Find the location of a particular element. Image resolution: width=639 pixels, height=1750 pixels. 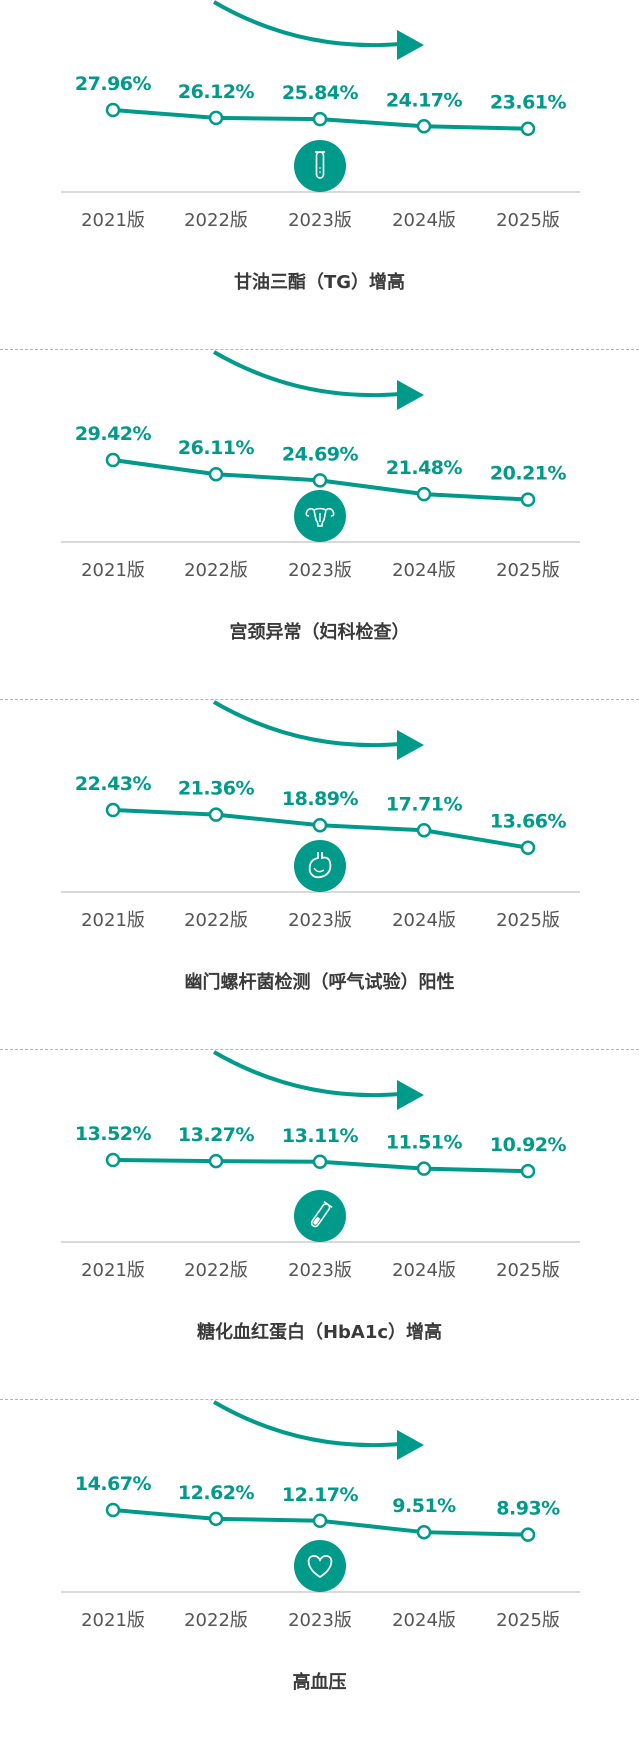

test-tube-icon is located at coordinates (320, 166).